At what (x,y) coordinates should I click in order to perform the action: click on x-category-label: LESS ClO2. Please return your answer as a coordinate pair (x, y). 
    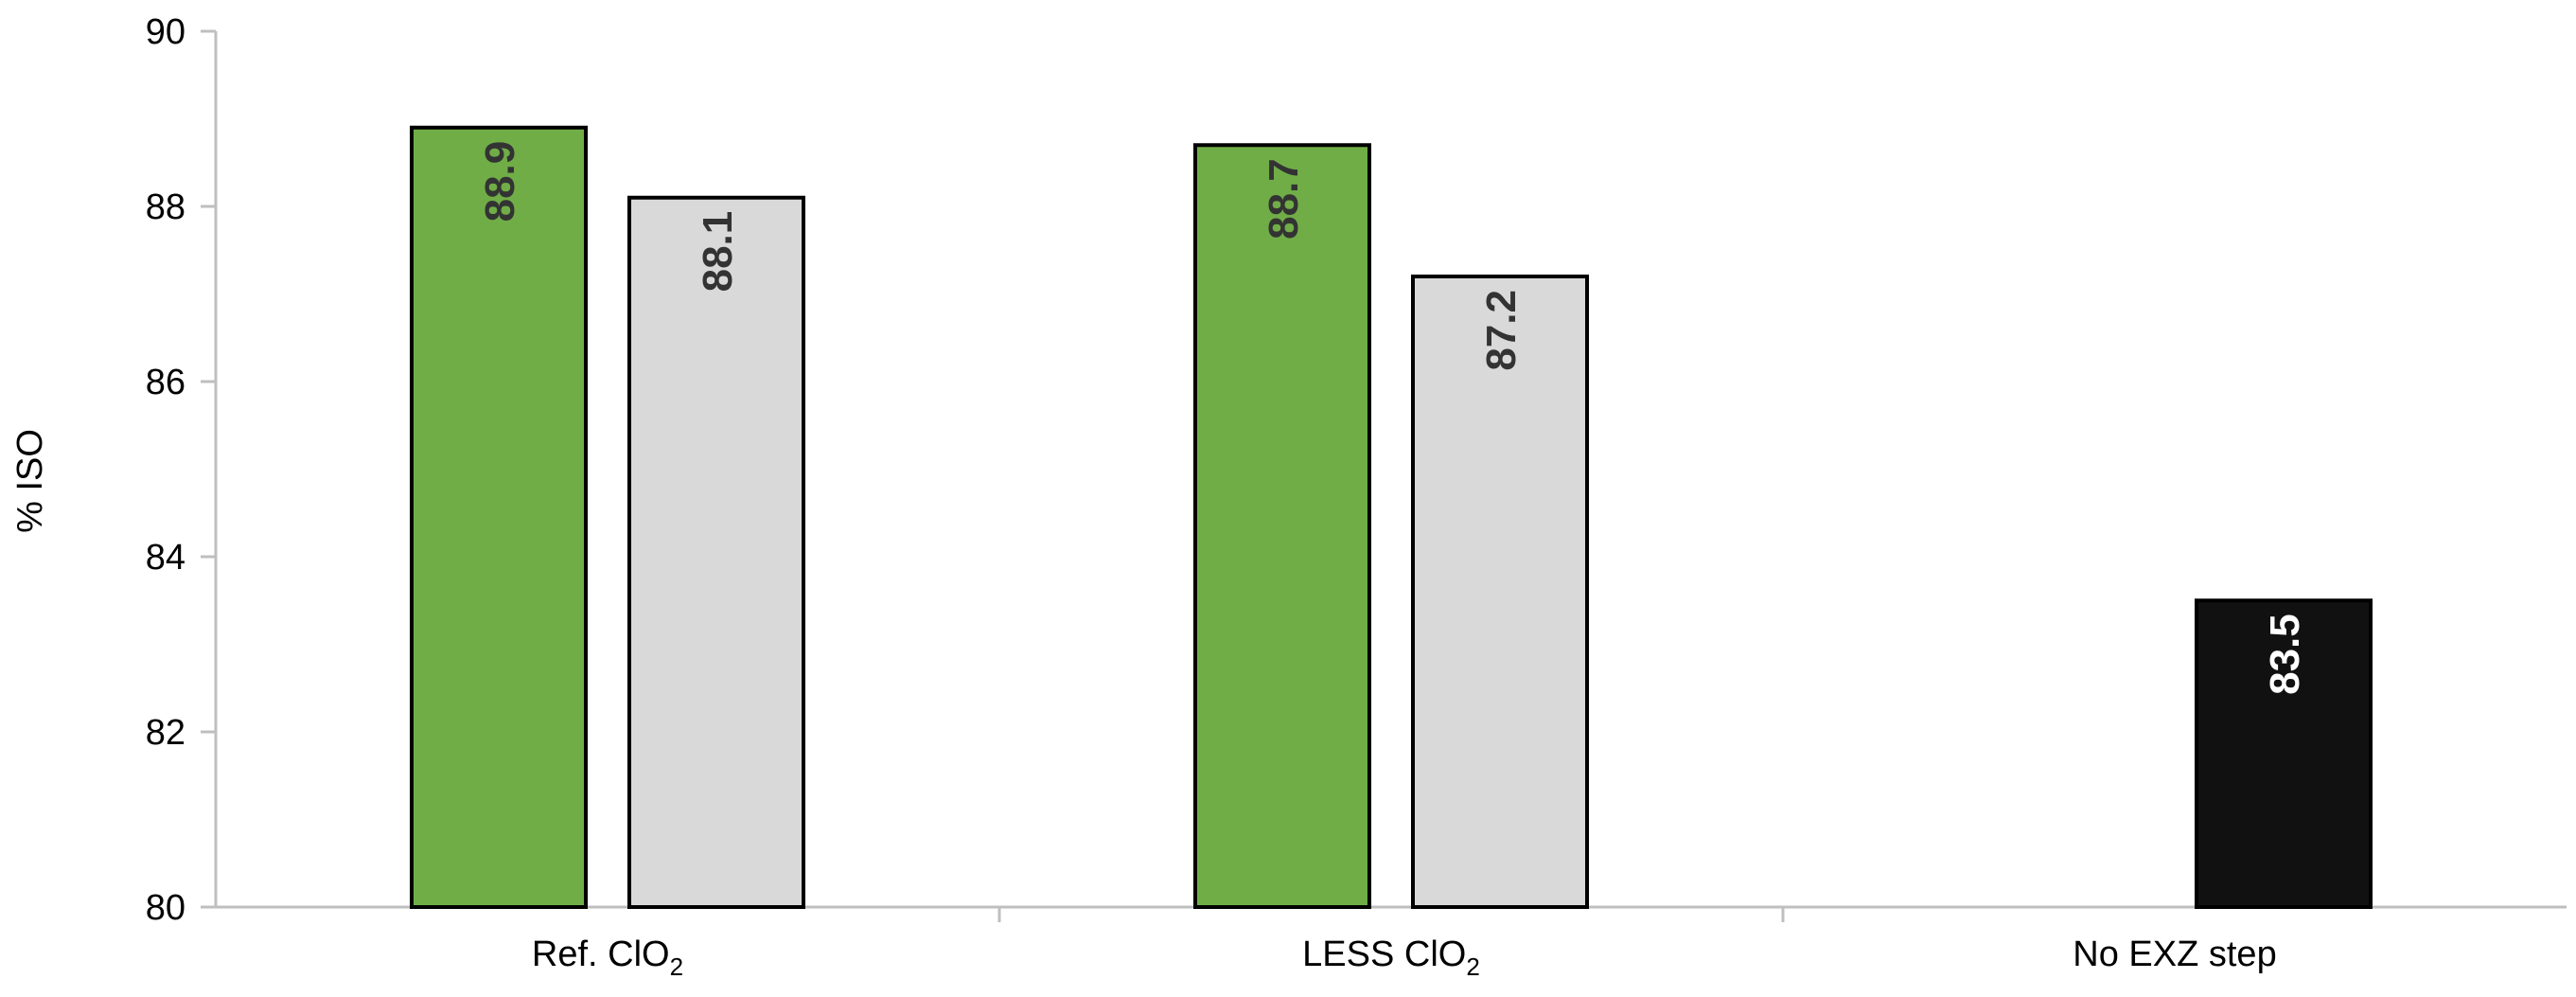
    Looking at the image, I should click on (1391, 958).